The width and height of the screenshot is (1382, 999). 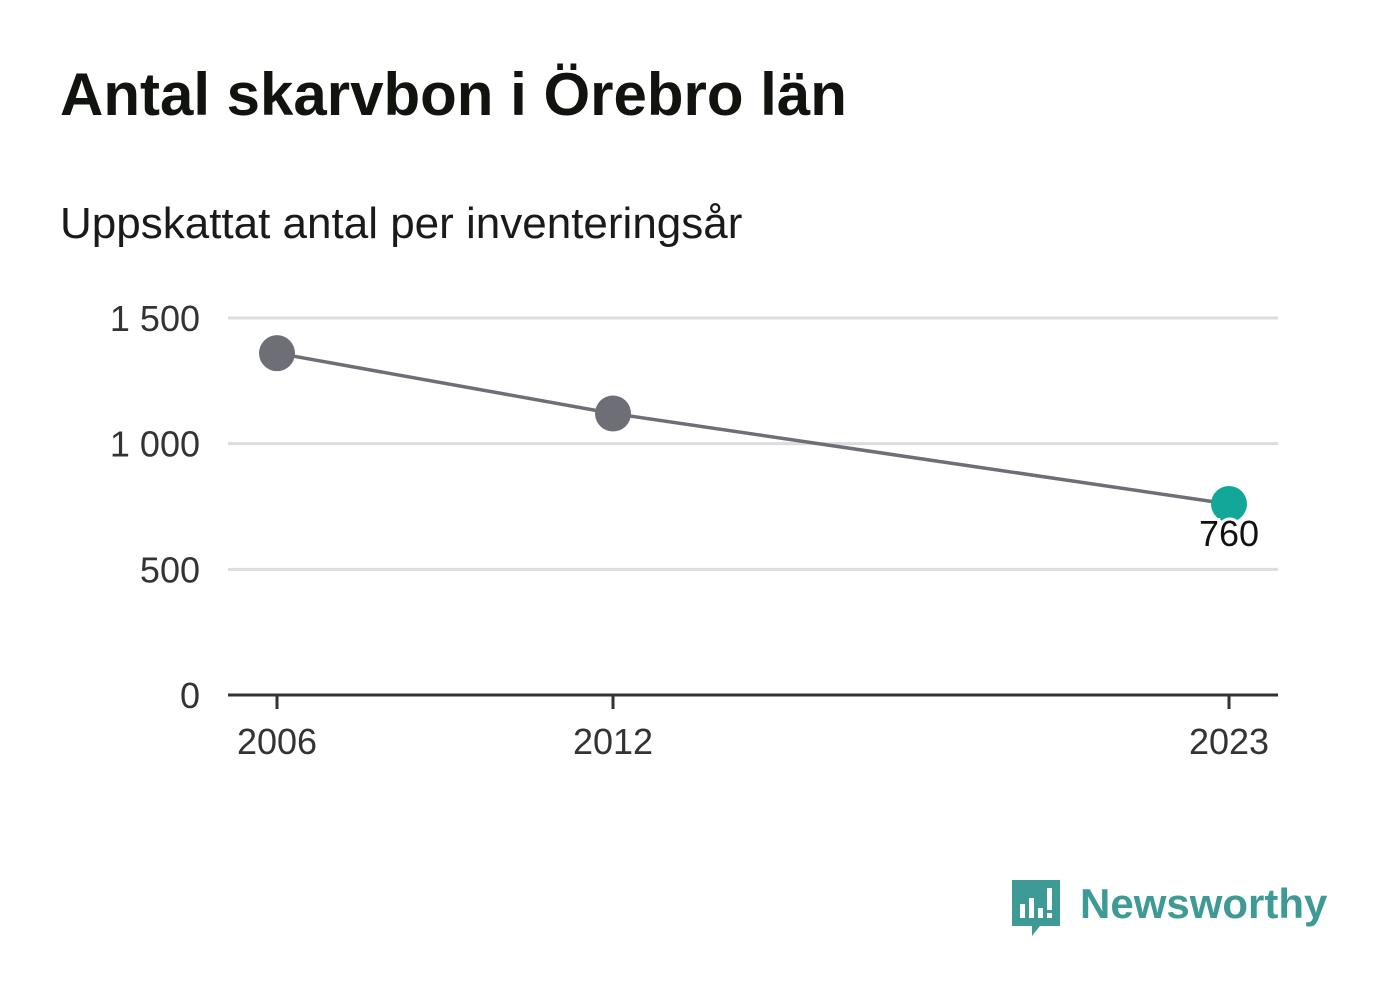 What do you see at coordinates (1229, 503) in the screenshot?
I see `highlight-point` at bounding box center [1229, 503].